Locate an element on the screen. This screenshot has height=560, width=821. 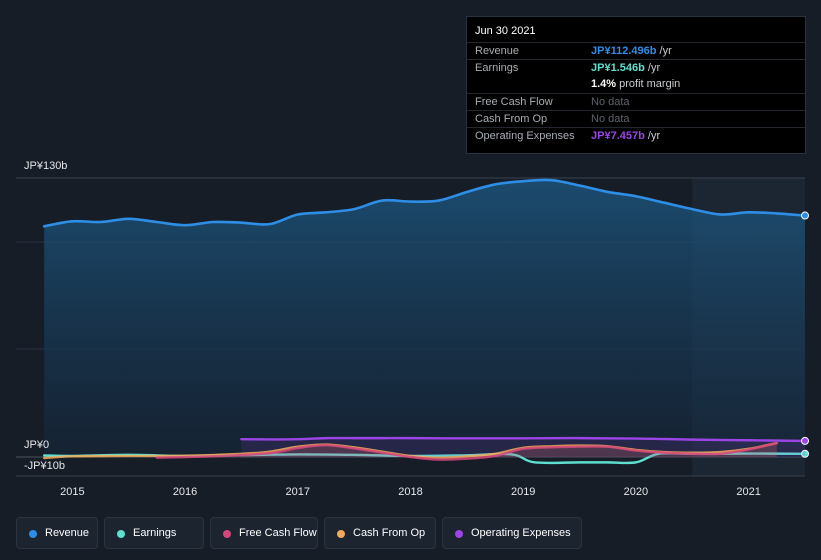
y-axis-zero-label: JP¥0 is located at coordinates (37, 445).